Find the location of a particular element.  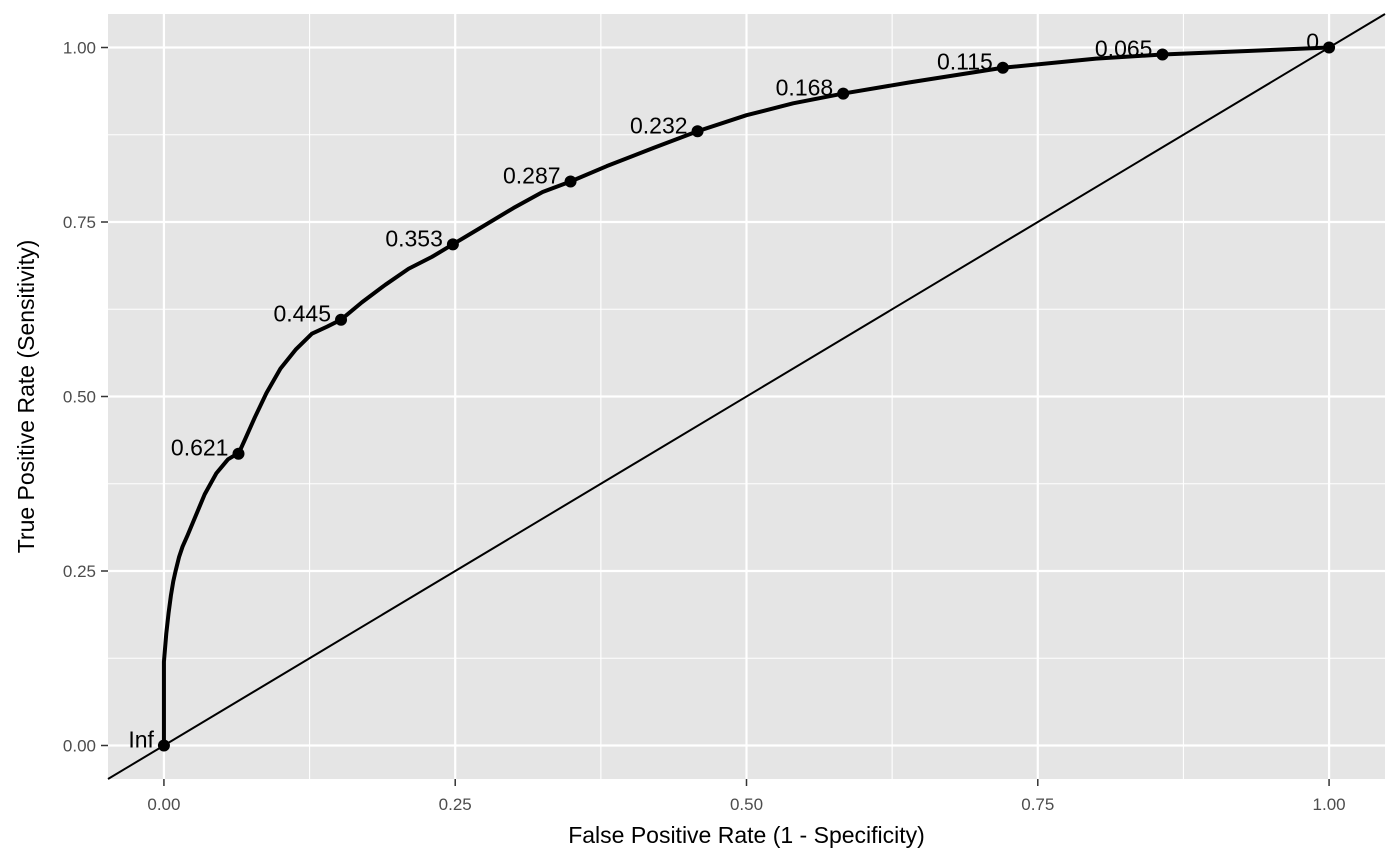

threshold-label-6: 0.168 is located at coordinates (805, 88).